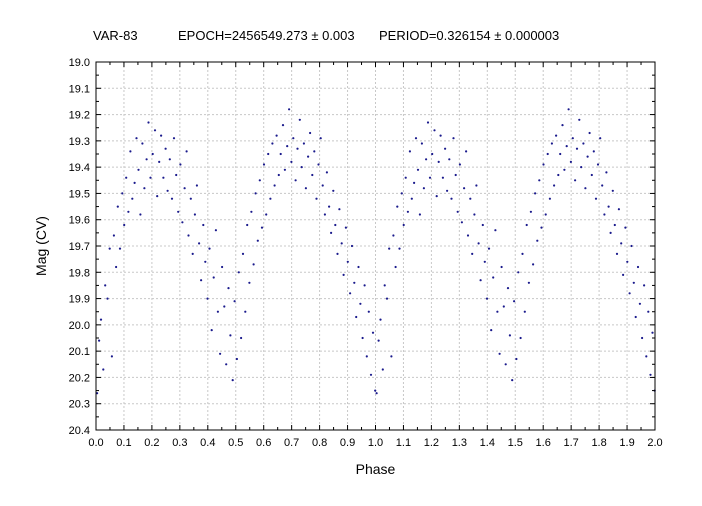 This screenshot has width=702, height=506. I want to click on x-tick-label: 0.9, so click(347, 443).